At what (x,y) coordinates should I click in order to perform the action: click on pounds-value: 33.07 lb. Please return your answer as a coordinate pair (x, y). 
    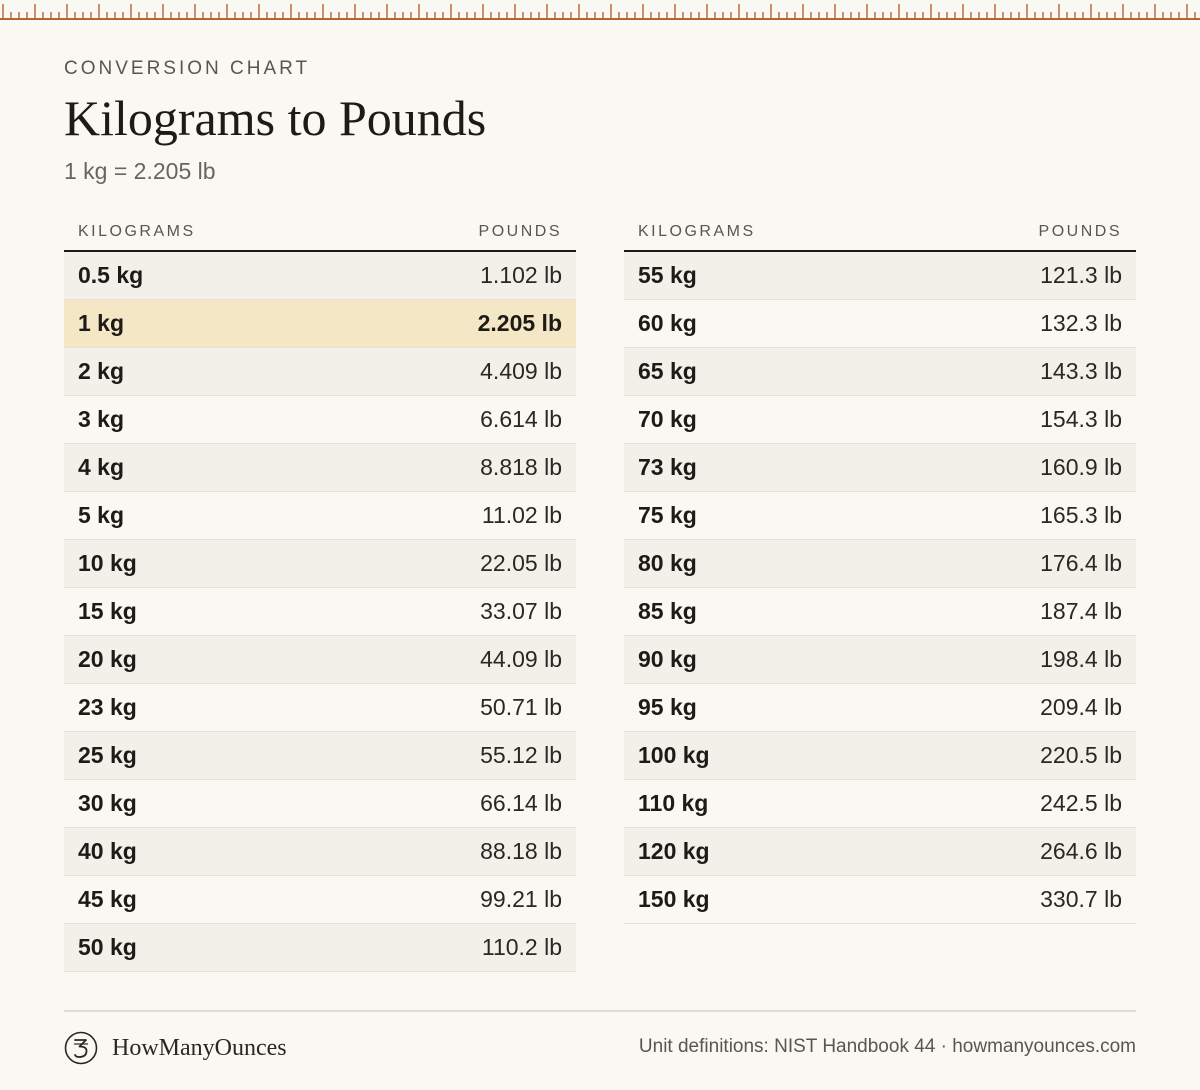
    Looking at the image, I should click on (521, 611).